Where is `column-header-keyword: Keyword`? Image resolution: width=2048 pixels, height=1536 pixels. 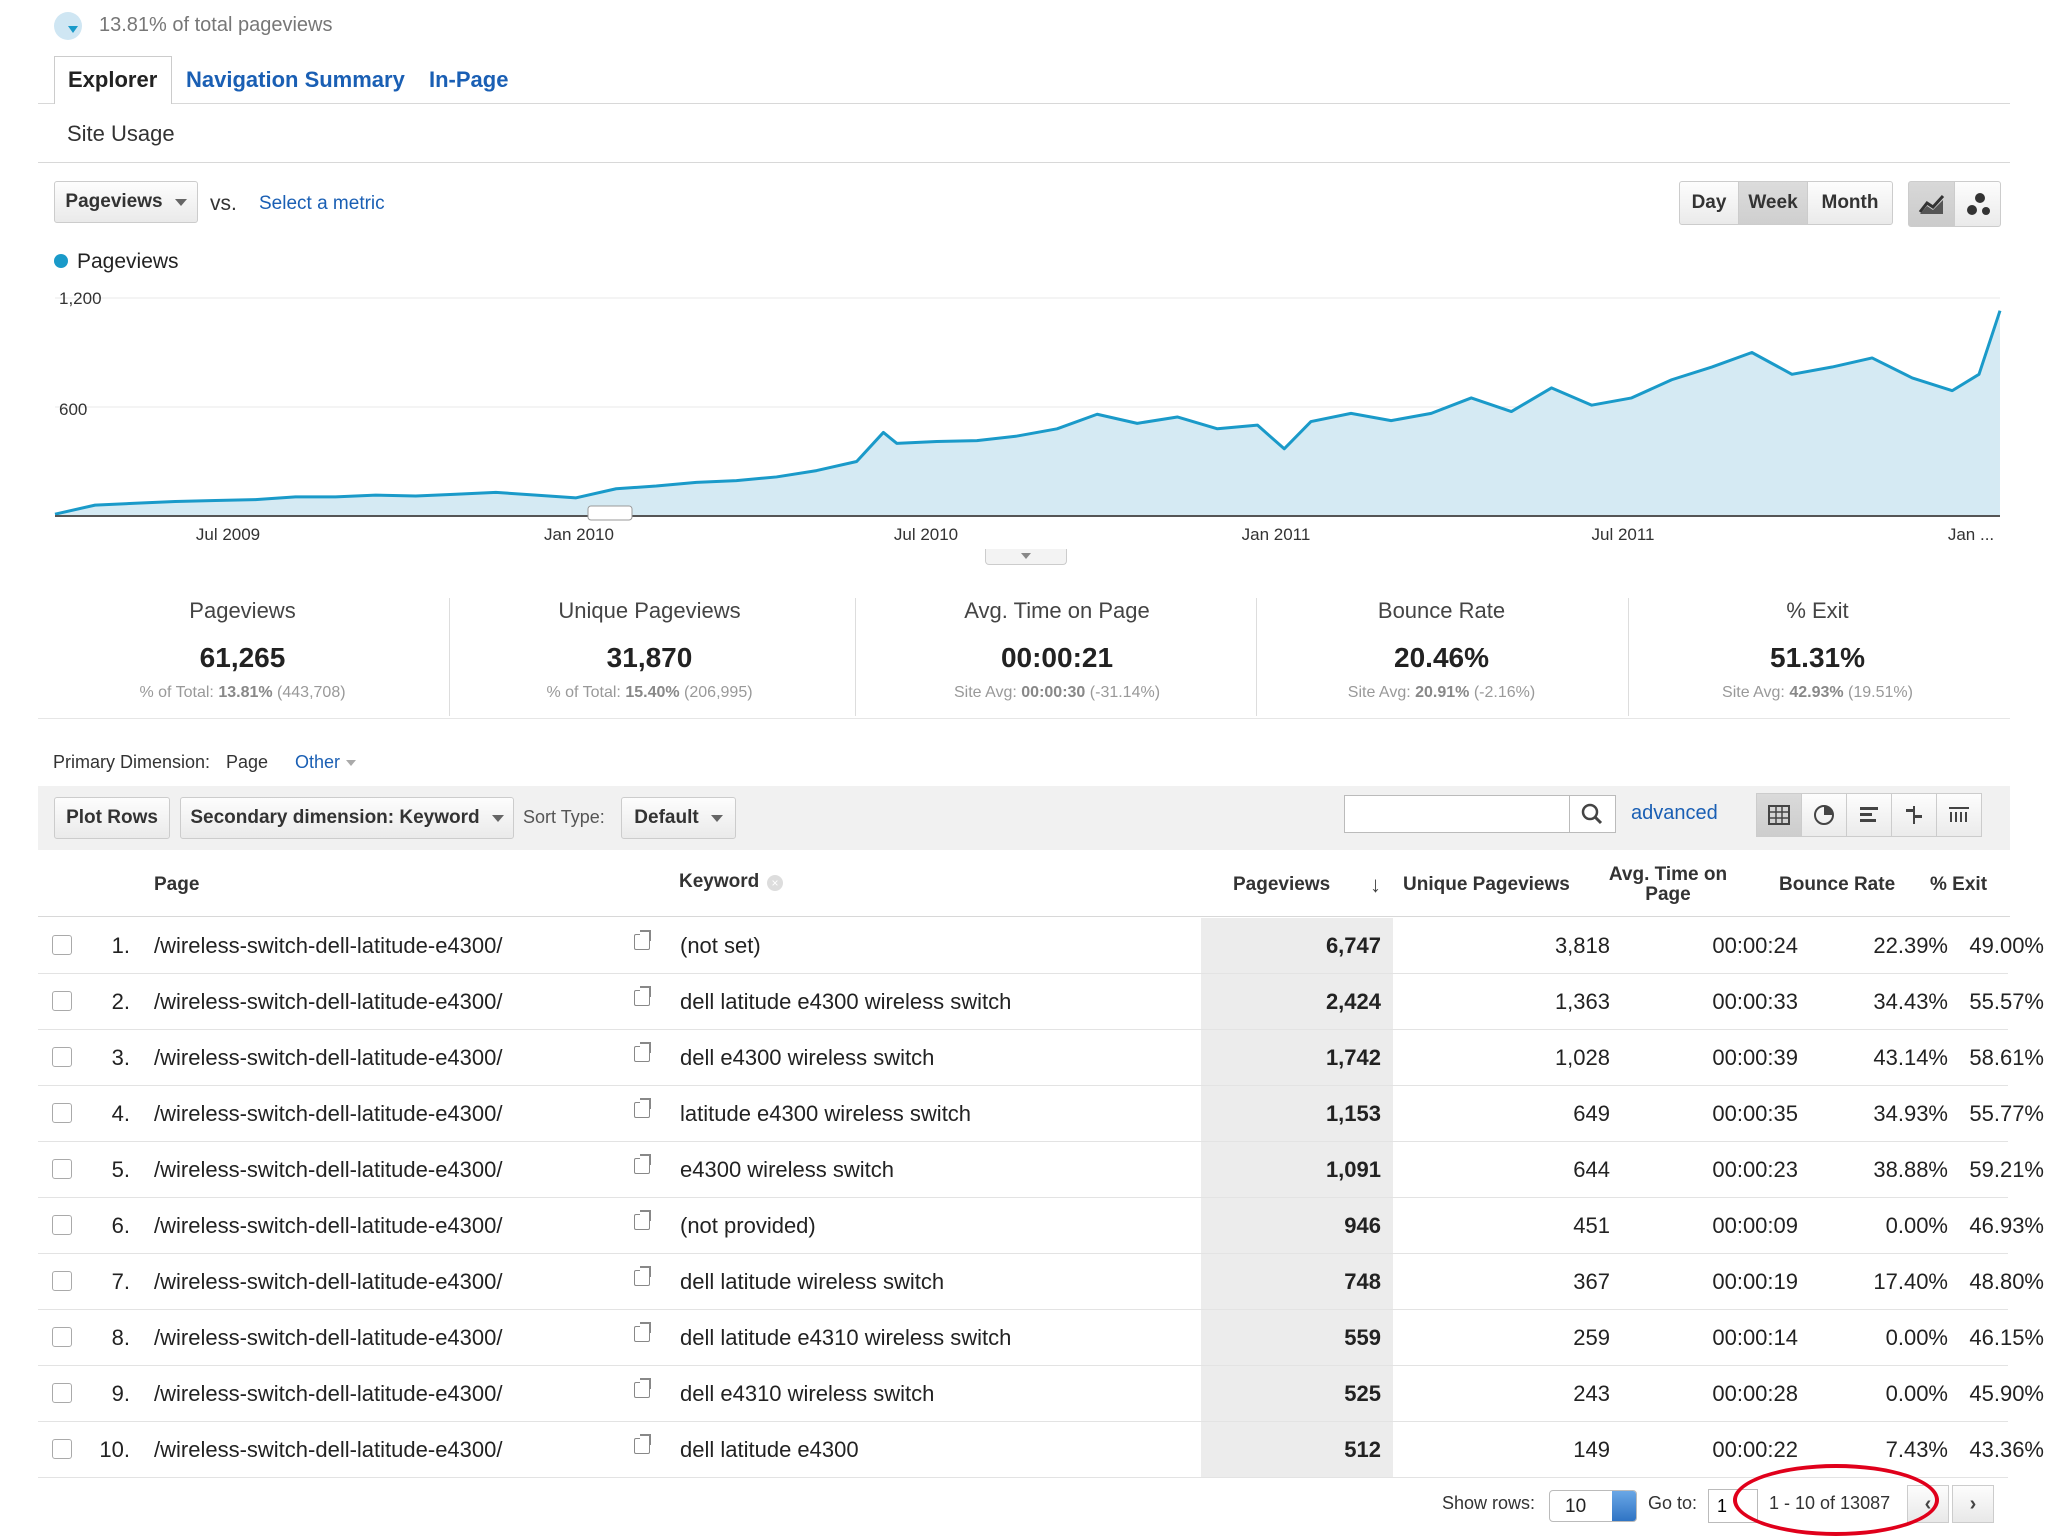
column-header-keyword: Keyword is located at coordinates (719, 881).